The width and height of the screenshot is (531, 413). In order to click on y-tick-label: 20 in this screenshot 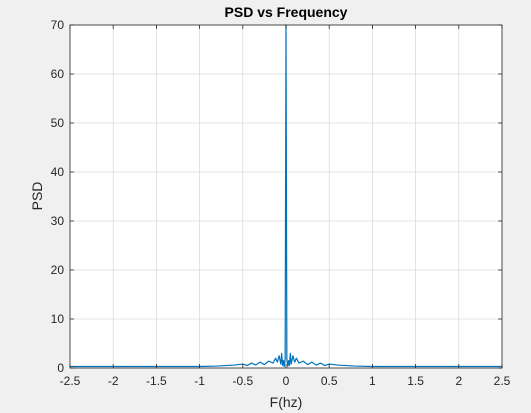, I will do `click(58, 270)`.